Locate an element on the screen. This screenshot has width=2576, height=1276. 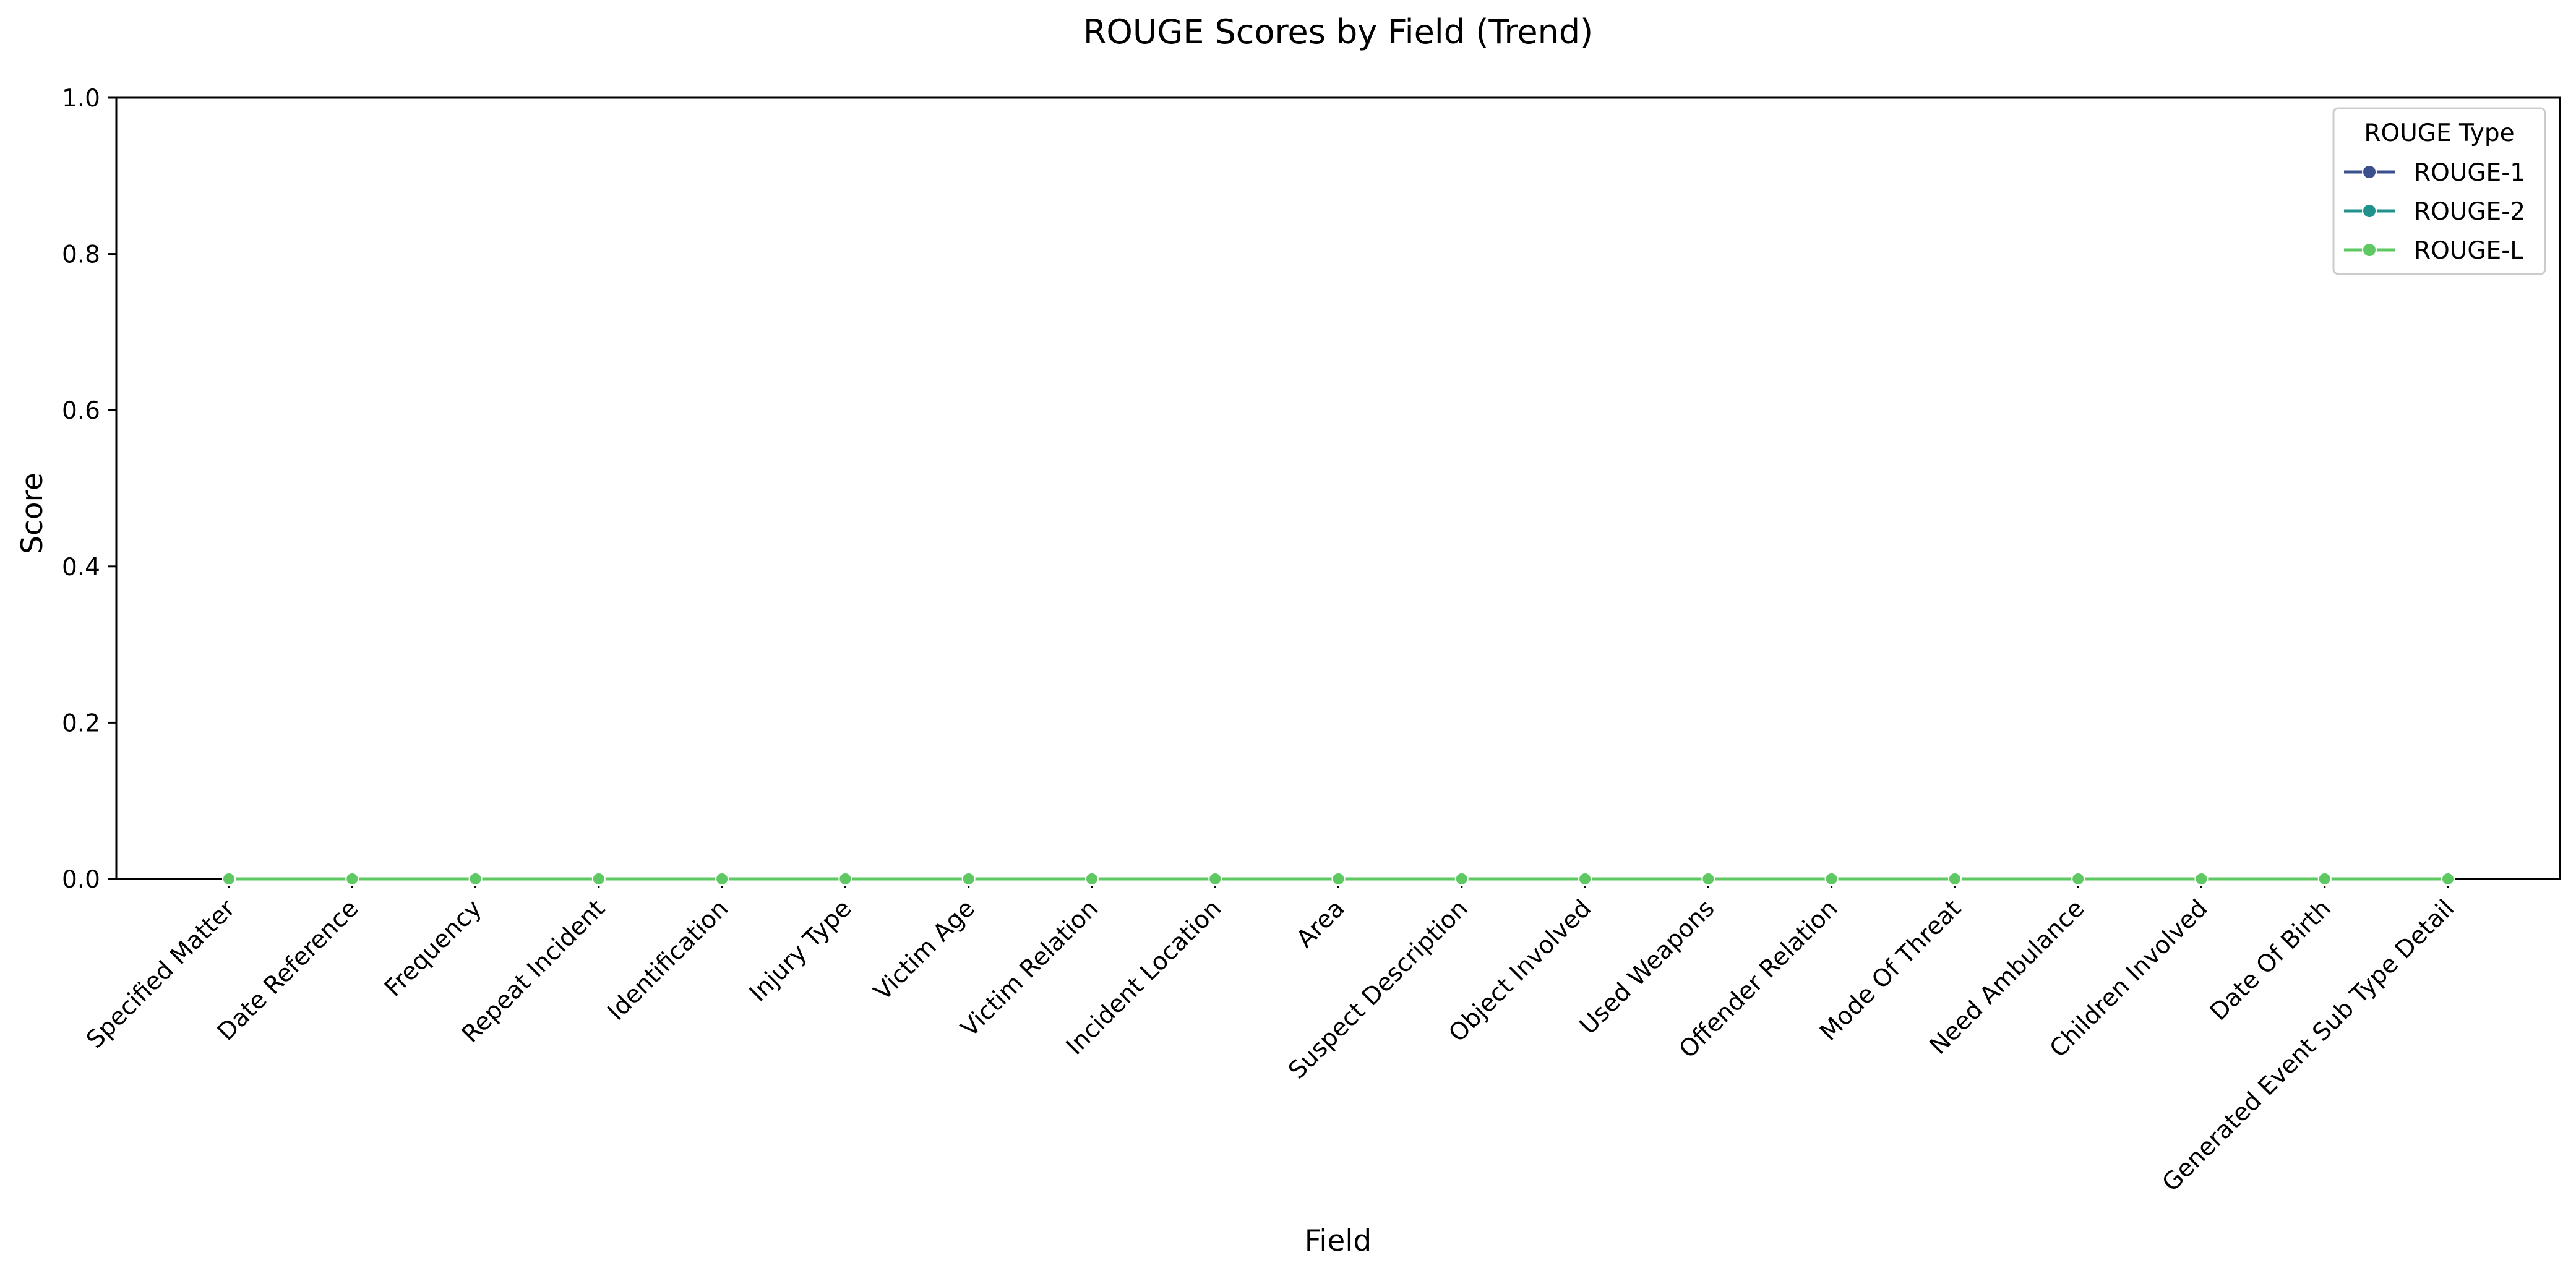
x-axis-label: Field is located at coordinates (1338, 1241).